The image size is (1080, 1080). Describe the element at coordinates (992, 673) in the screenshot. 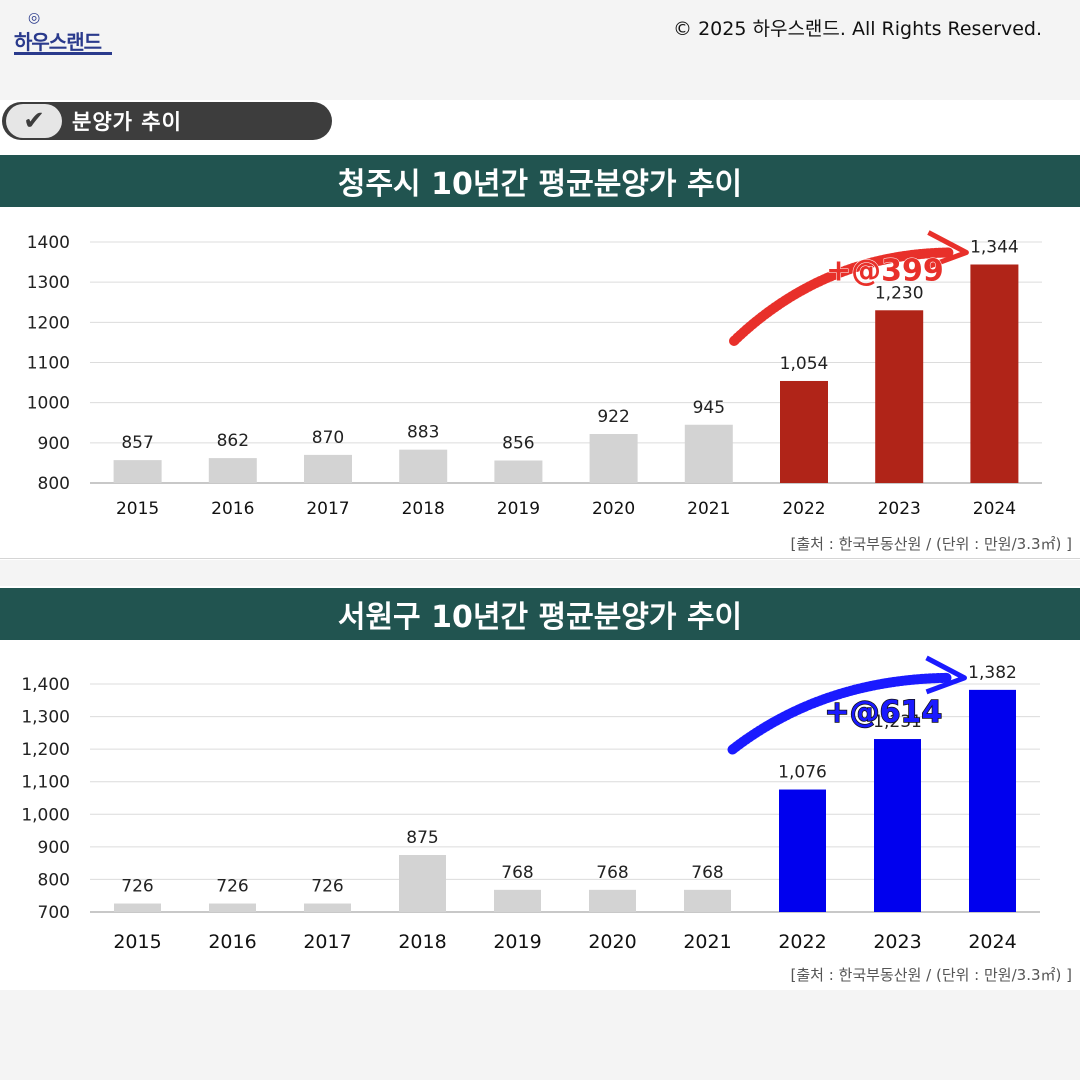

I see `data-label: 1,382` at that location.